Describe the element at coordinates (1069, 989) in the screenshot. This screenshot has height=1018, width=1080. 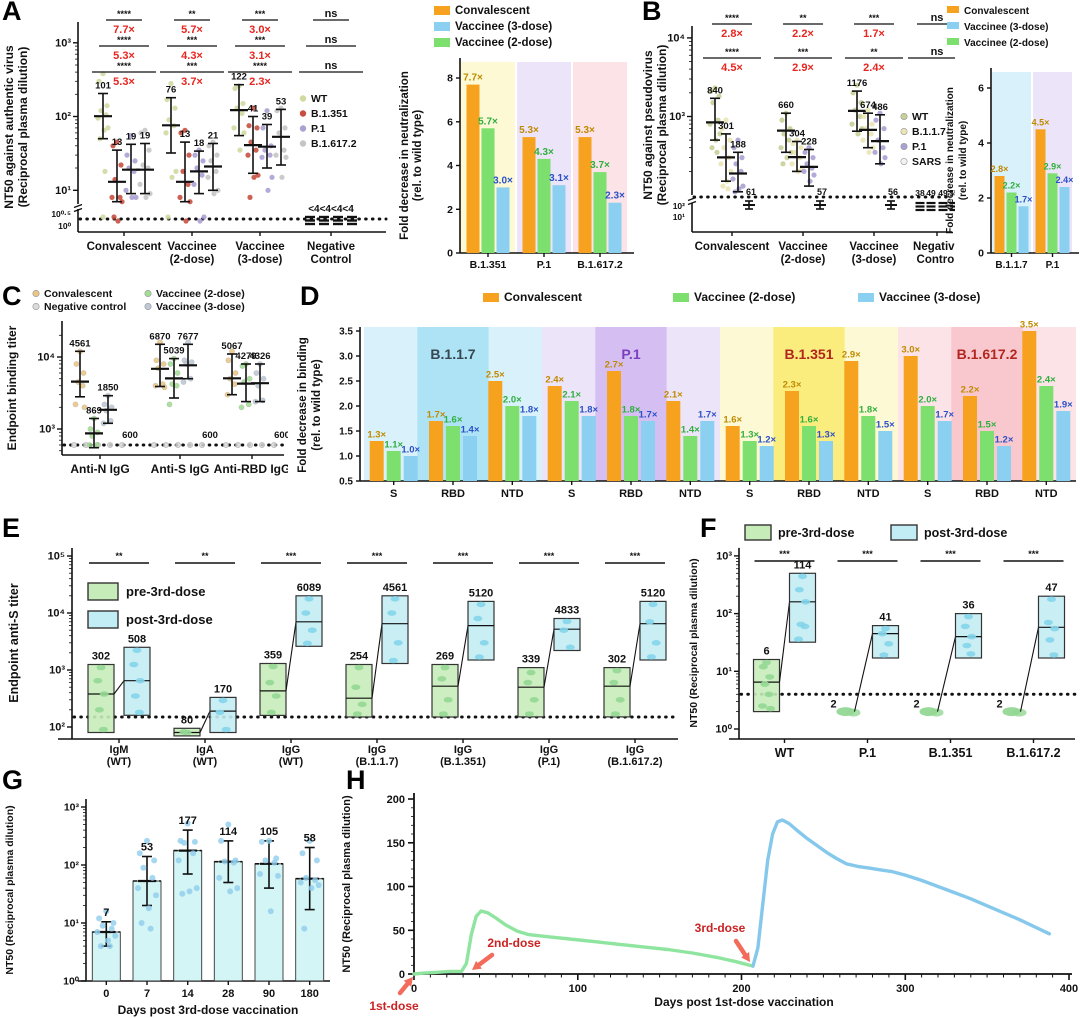
I see `x-tick: 400` at that location.